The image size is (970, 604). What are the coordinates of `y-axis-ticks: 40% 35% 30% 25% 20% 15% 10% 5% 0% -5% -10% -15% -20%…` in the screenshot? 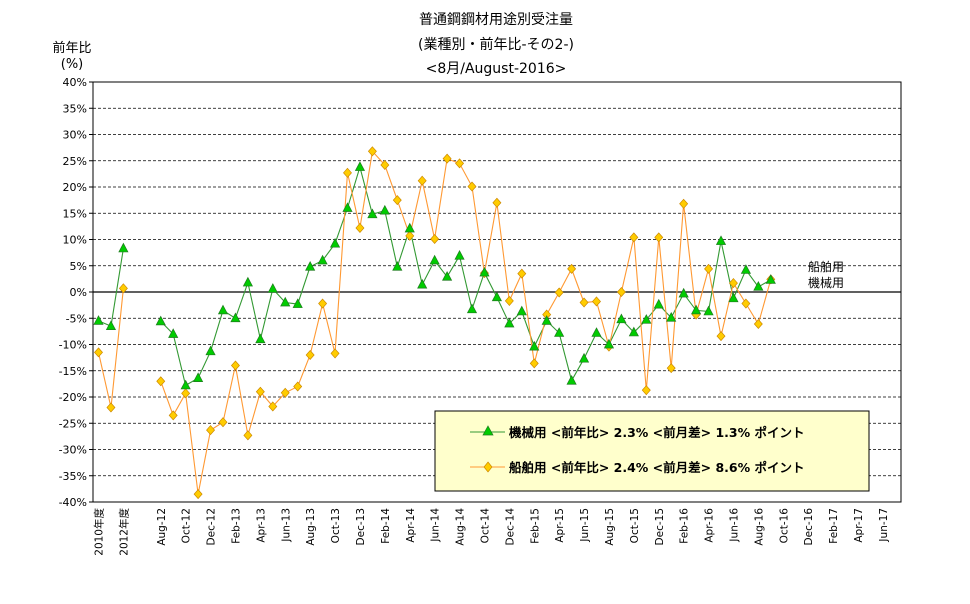 It's located at (76, 292).